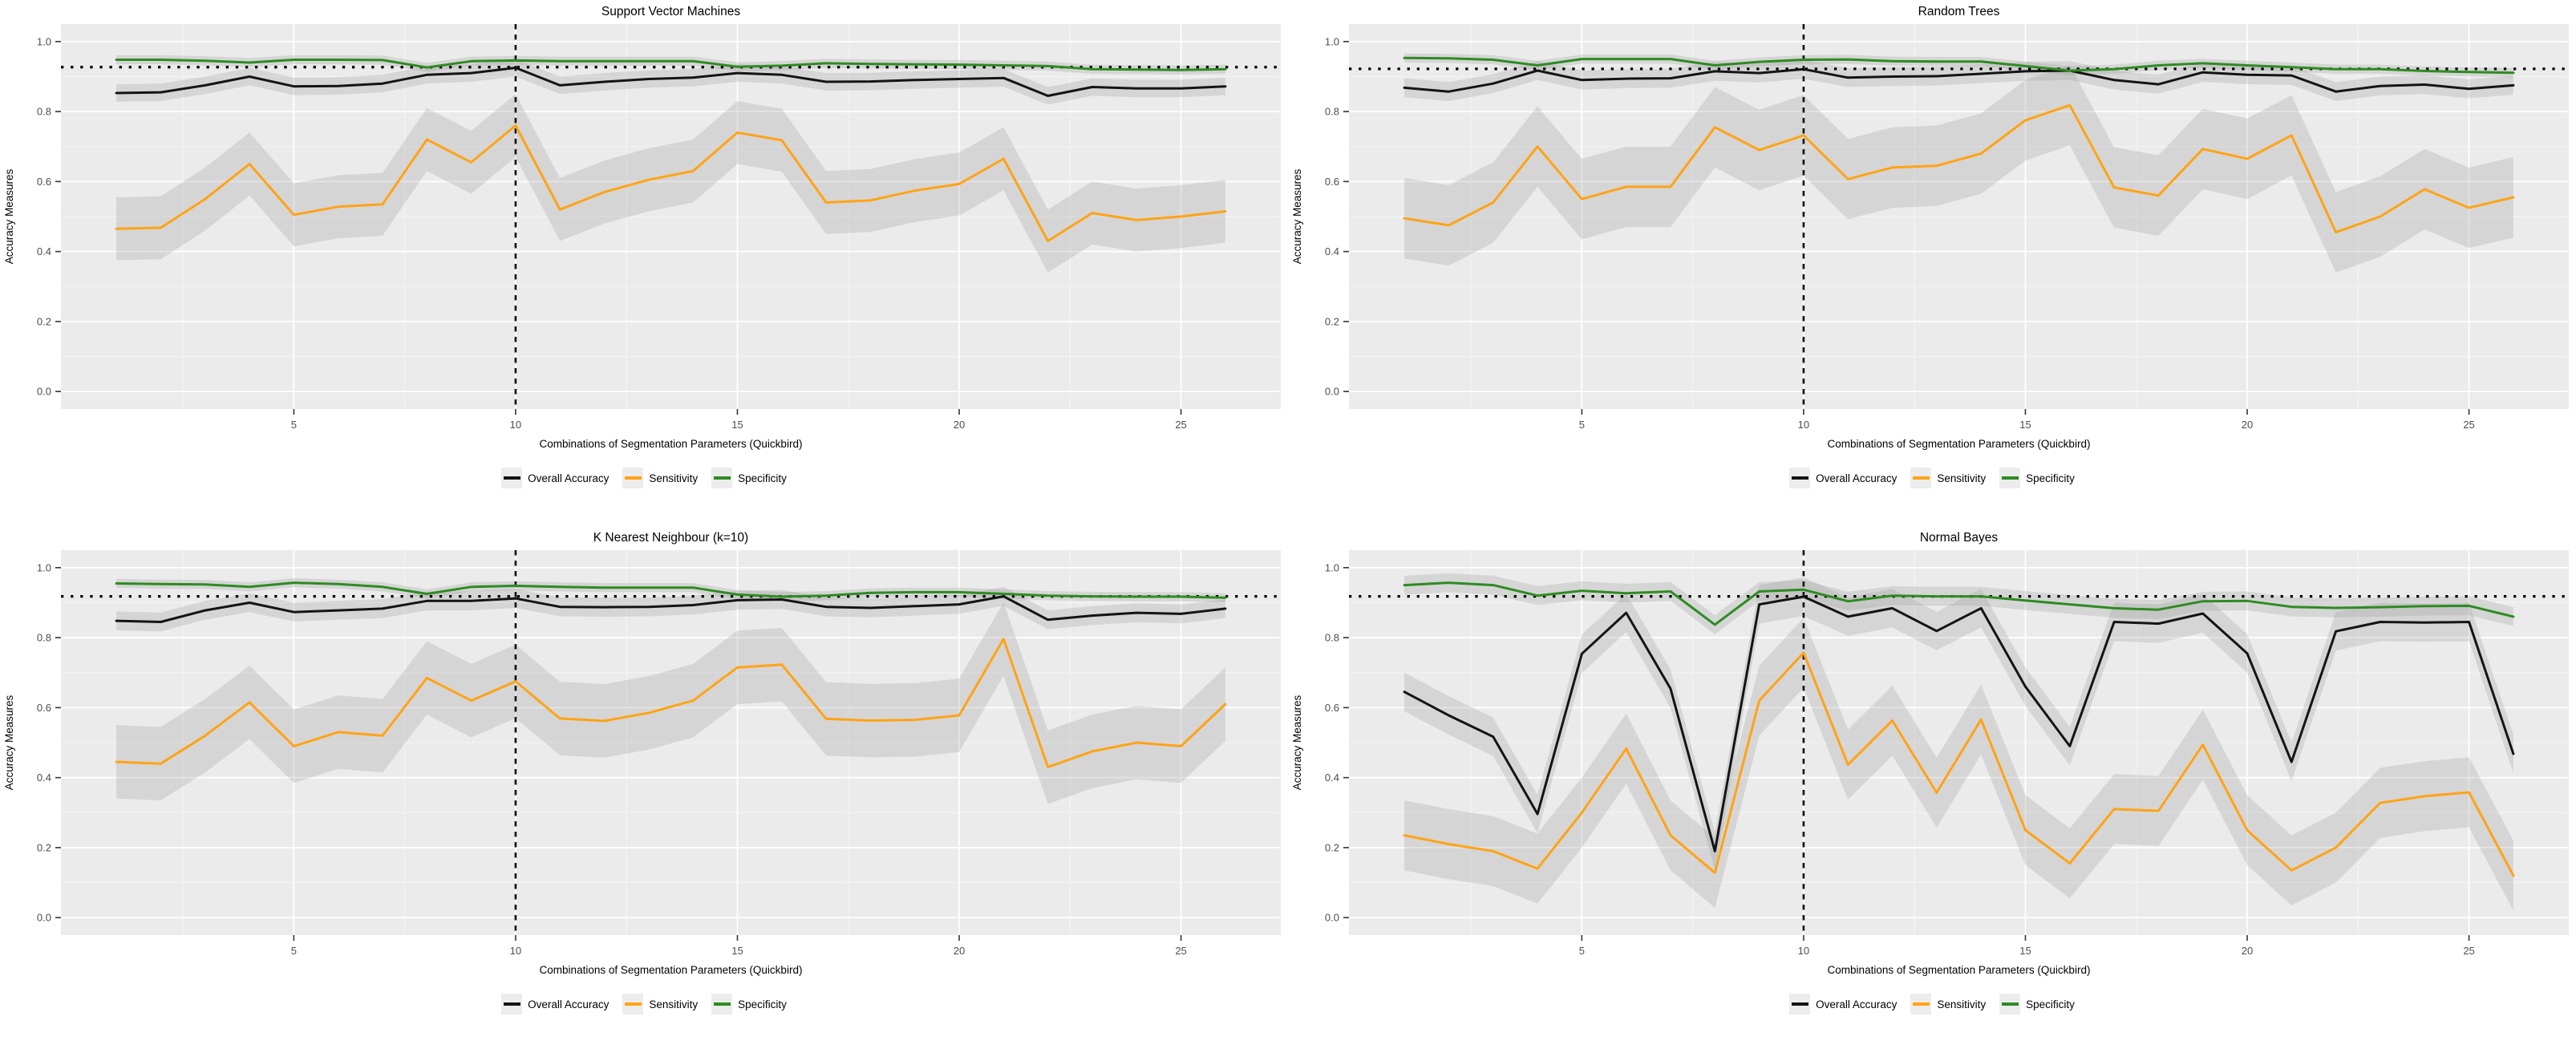  What do you see at coordinates (1332, 182) in the screenshot?
I see `y-tick-label: 0.6` at bounding box center [1332, 182].